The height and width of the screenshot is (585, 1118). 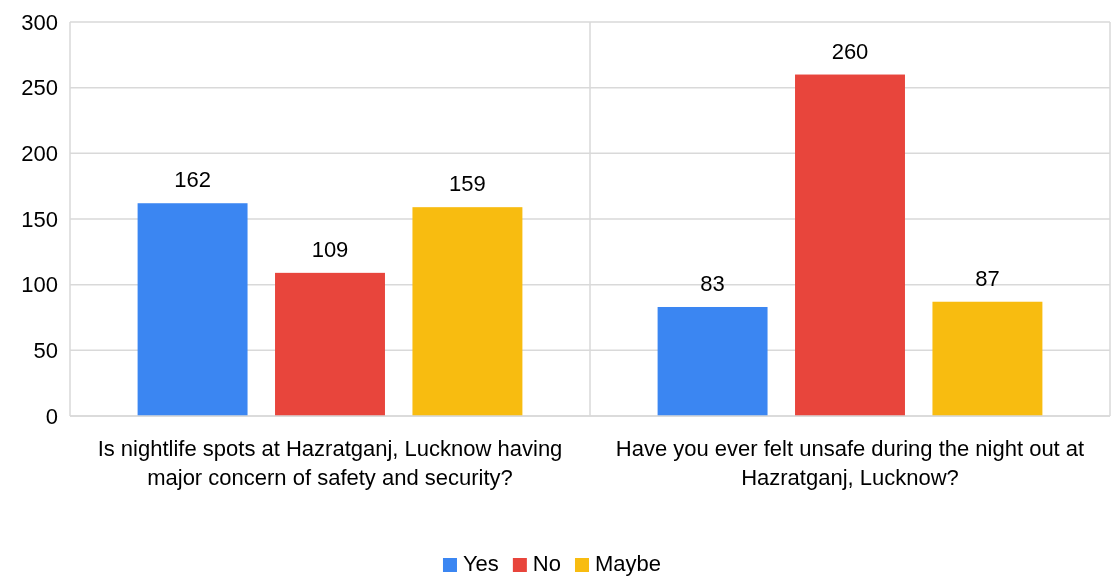 What do you see at coordinates (39, 154) in the screenshot?
I see `y-tick-label: 200` at bounding box center [39, 154].